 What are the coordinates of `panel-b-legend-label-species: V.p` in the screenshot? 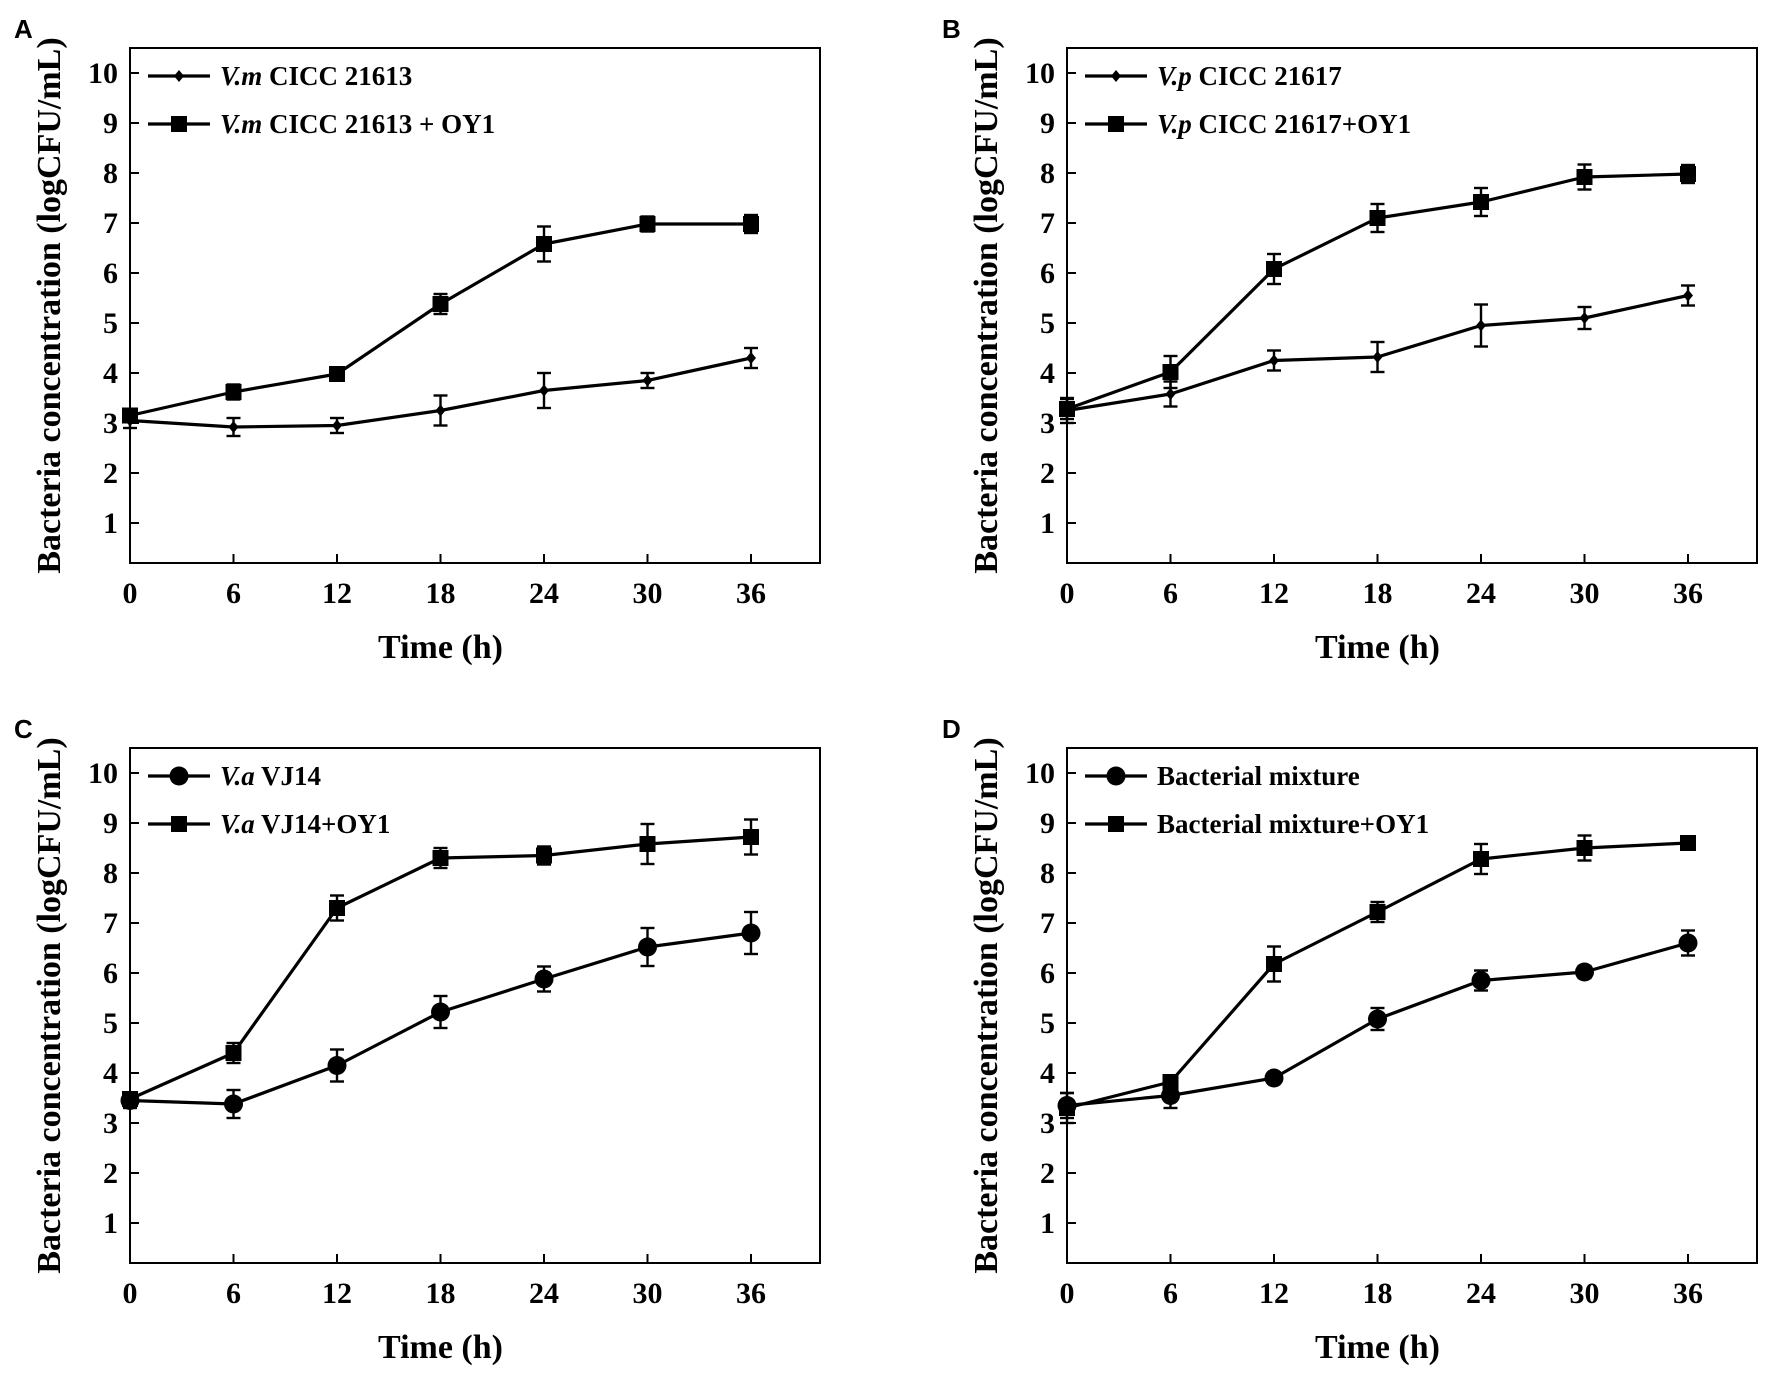 It's located at (1174, 76).